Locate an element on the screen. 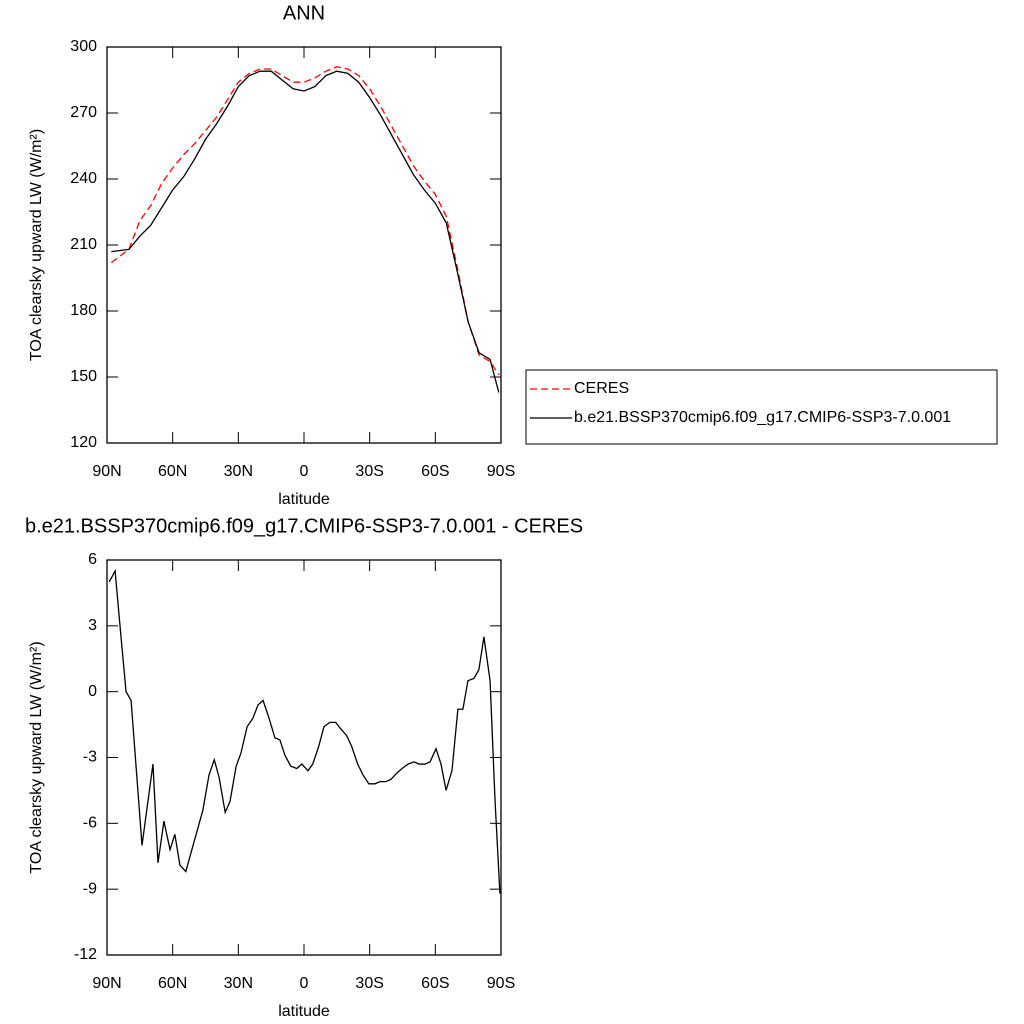 This screenshot has width=1024, height=1024. y-tick-label: 0 is located at coordinates (92, 691).